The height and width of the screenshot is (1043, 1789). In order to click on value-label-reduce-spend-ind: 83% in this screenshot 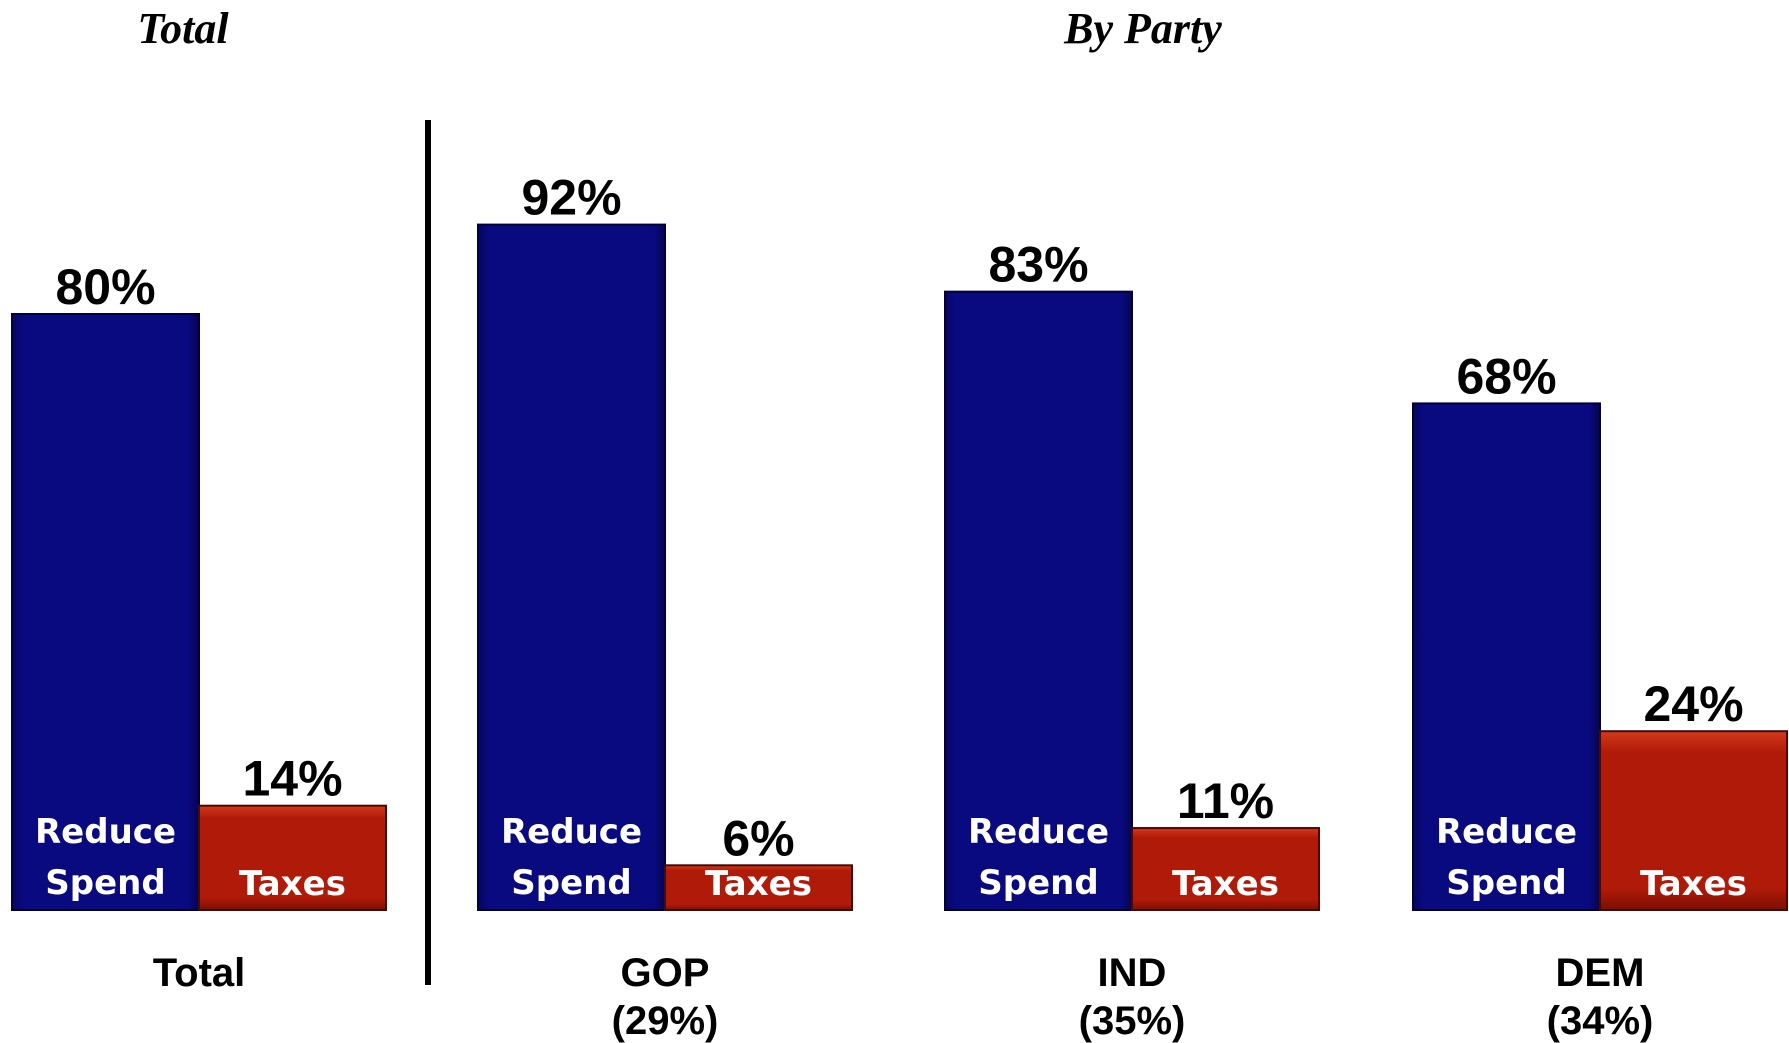, I will do `click(1038, 265)`.